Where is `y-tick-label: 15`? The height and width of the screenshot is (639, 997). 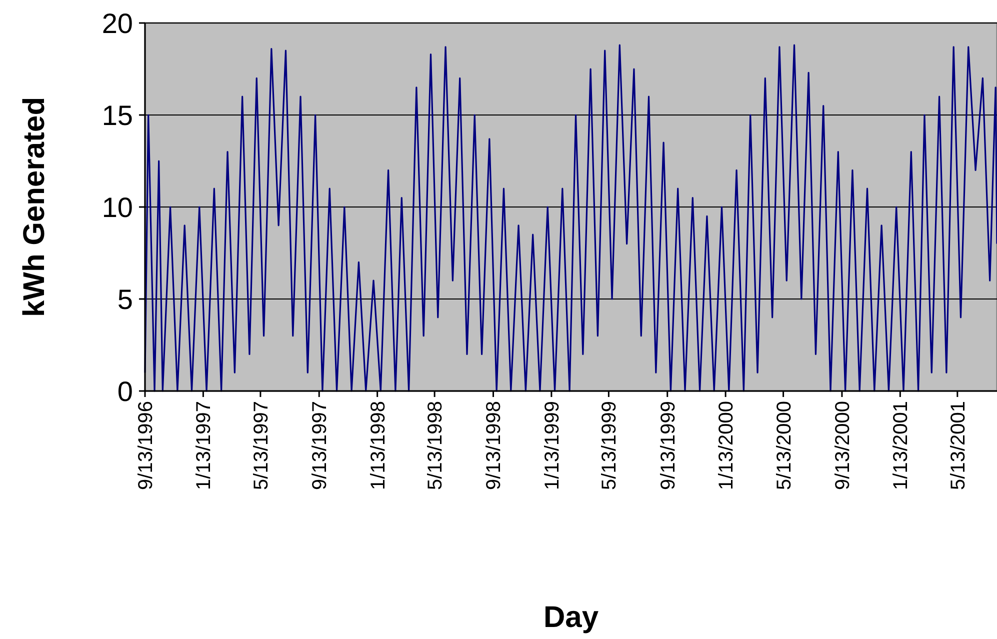 y-tick-label: 15 is located at coordinates (117, 115).